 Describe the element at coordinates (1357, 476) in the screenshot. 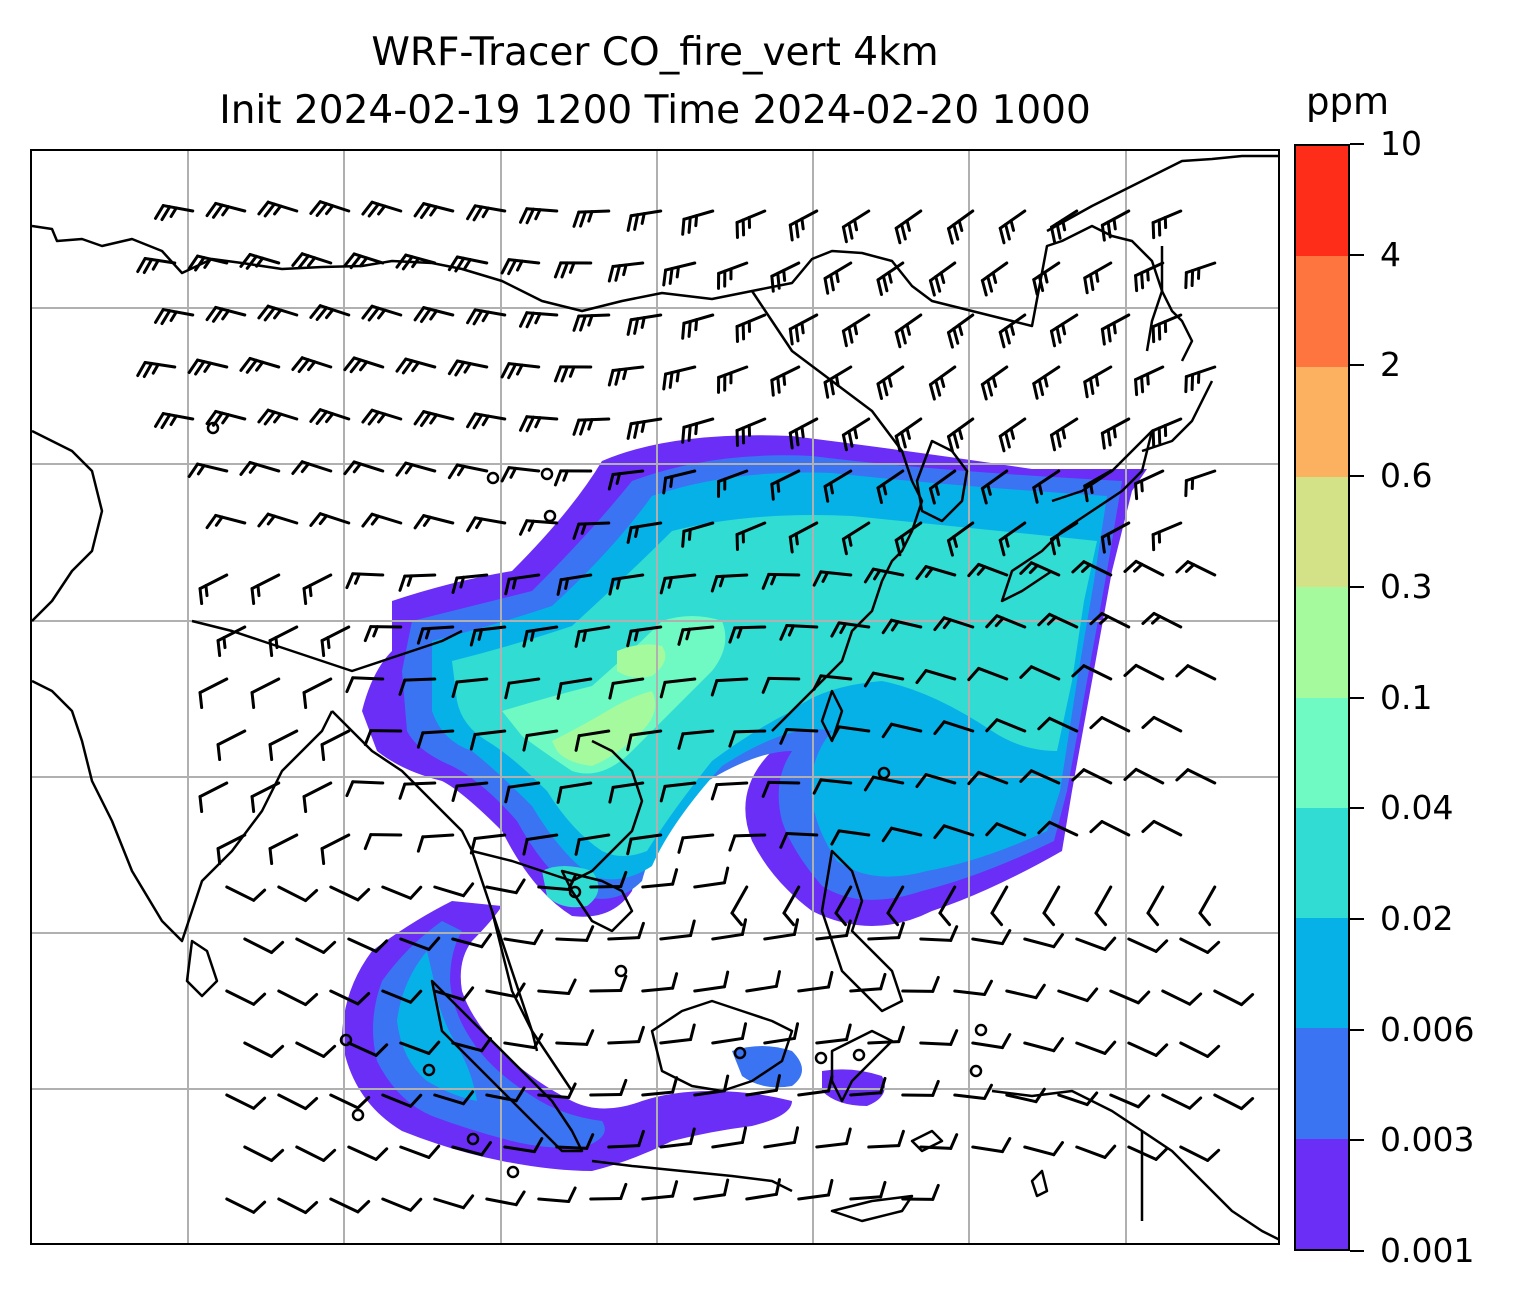

I see `colorbar-tick` at that location.